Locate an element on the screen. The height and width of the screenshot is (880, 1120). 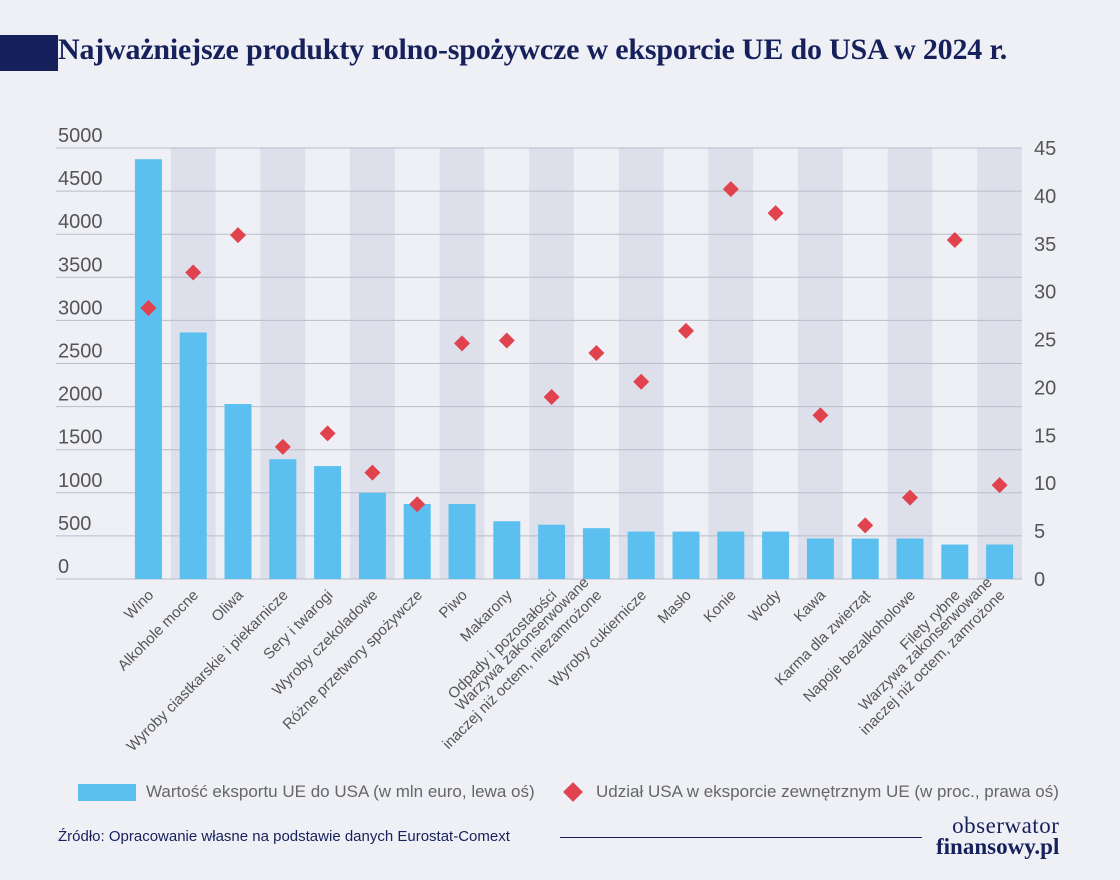
category-label-line: Kawa is located at coordinates (810, 605).